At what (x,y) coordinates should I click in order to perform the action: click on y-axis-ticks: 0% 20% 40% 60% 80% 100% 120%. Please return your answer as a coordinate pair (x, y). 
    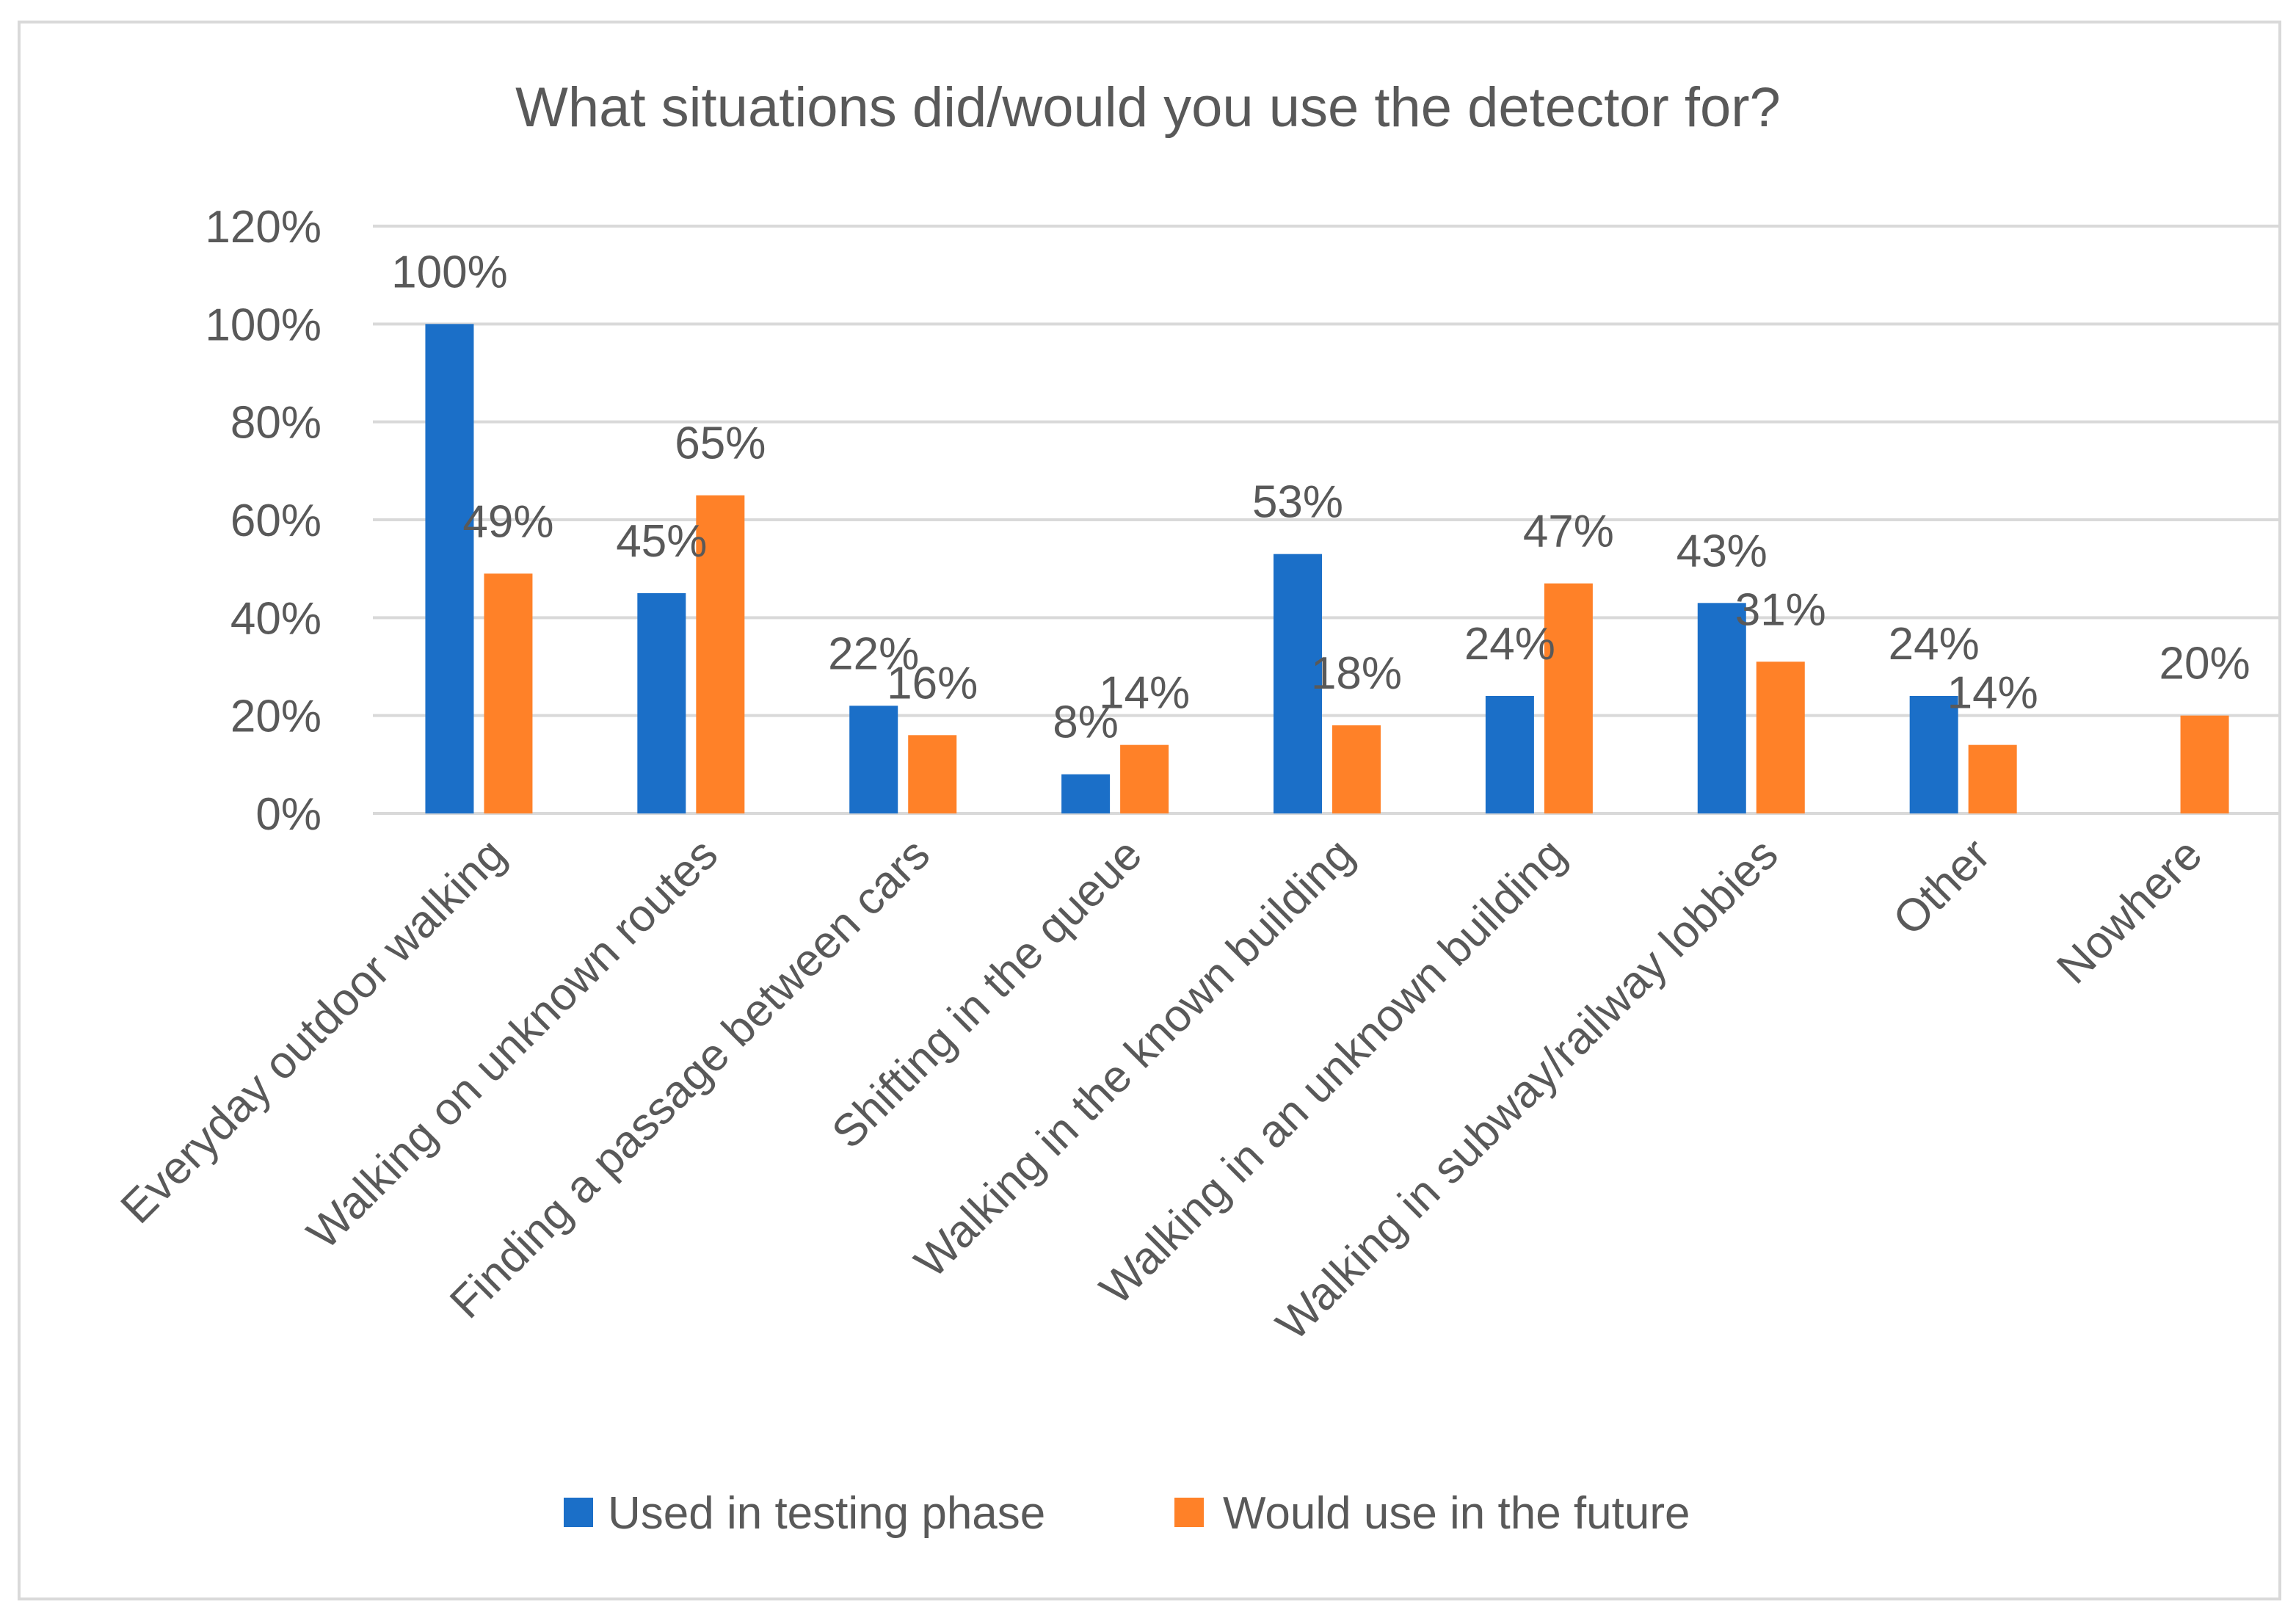
    Looking at the image, I should click on (263, 521).